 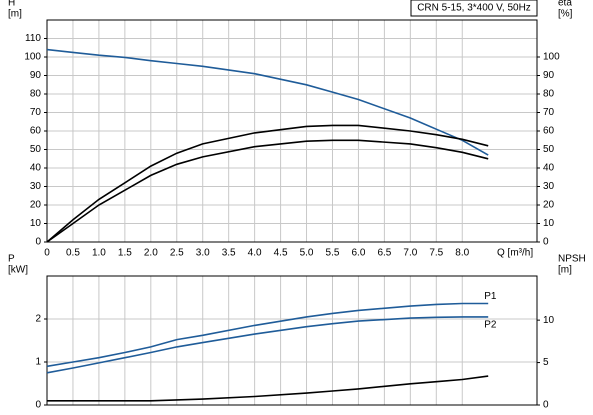 What do you see at coordinates (490, 324) in the screenshot?
I see `series-label: P2` at bounding box center [490, 324].